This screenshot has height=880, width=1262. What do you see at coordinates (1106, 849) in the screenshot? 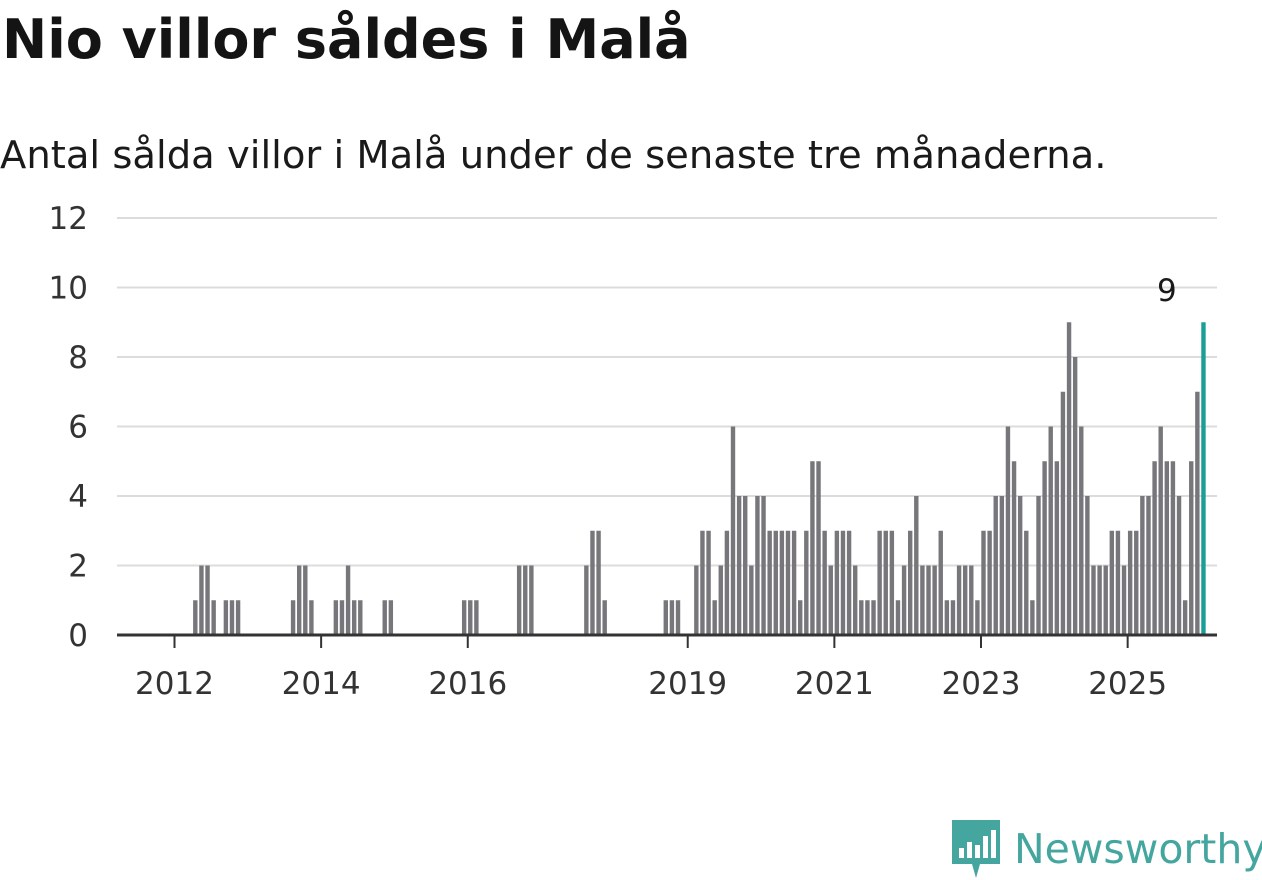
I see `newsworthy-logo: Newsworthy` at bounding box center [1106, 849].